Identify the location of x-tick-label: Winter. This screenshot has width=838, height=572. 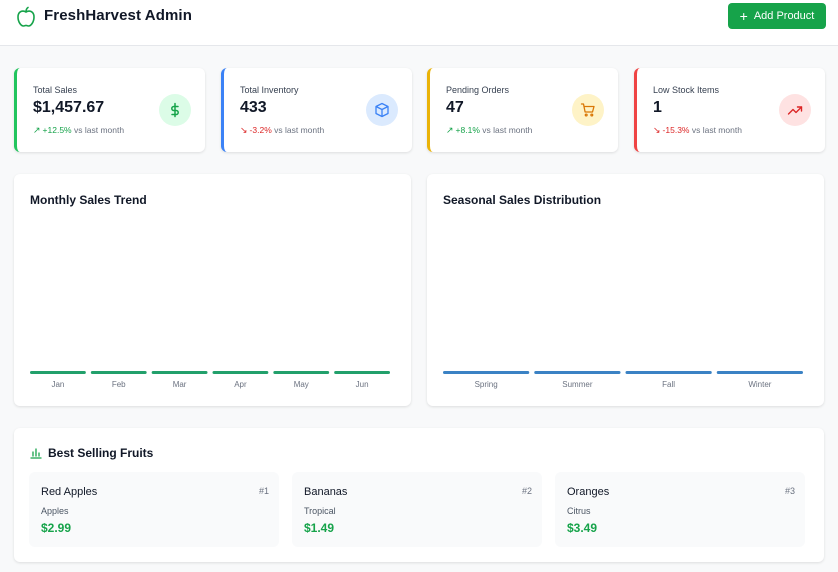
(759, 384).